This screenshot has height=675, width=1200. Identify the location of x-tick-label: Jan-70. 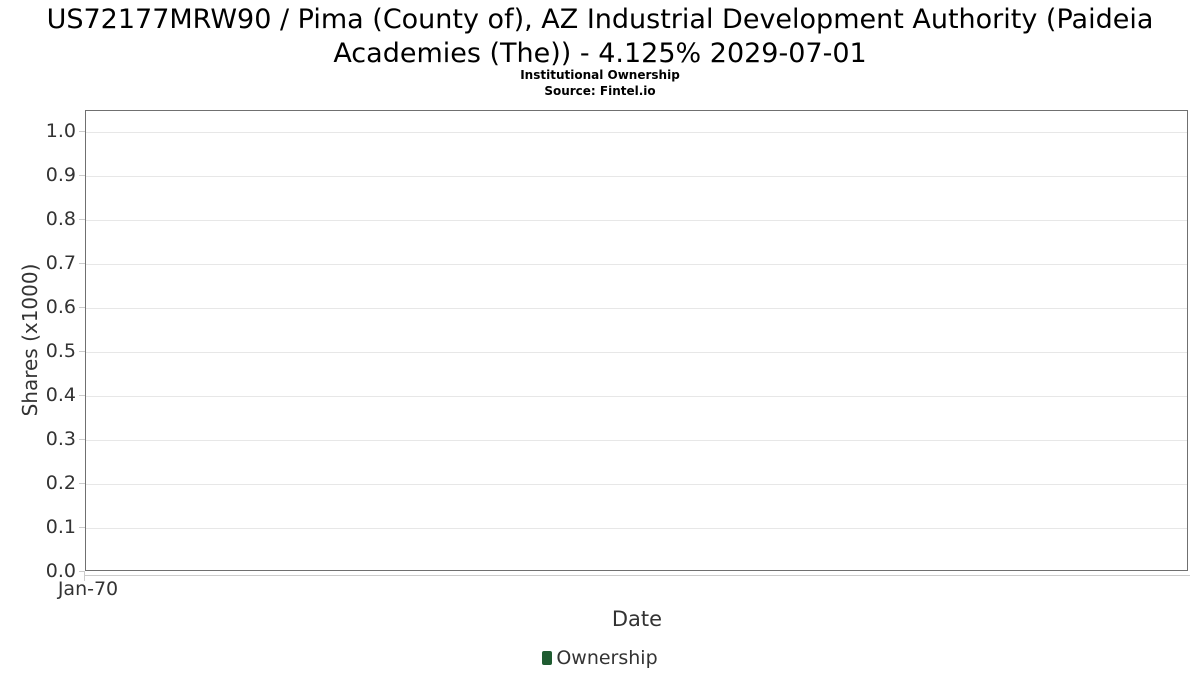
(88, 589).